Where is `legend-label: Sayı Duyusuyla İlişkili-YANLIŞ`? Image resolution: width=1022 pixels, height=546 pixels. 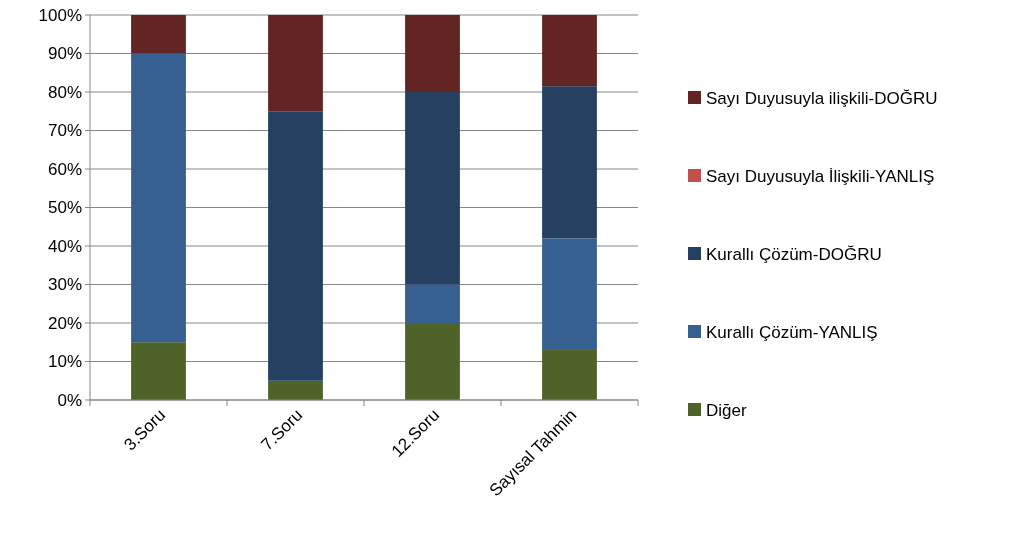 legend-label: Sayı Duyusuyla İlişkili-YANLIŞ is located at coordinates (820, 176).